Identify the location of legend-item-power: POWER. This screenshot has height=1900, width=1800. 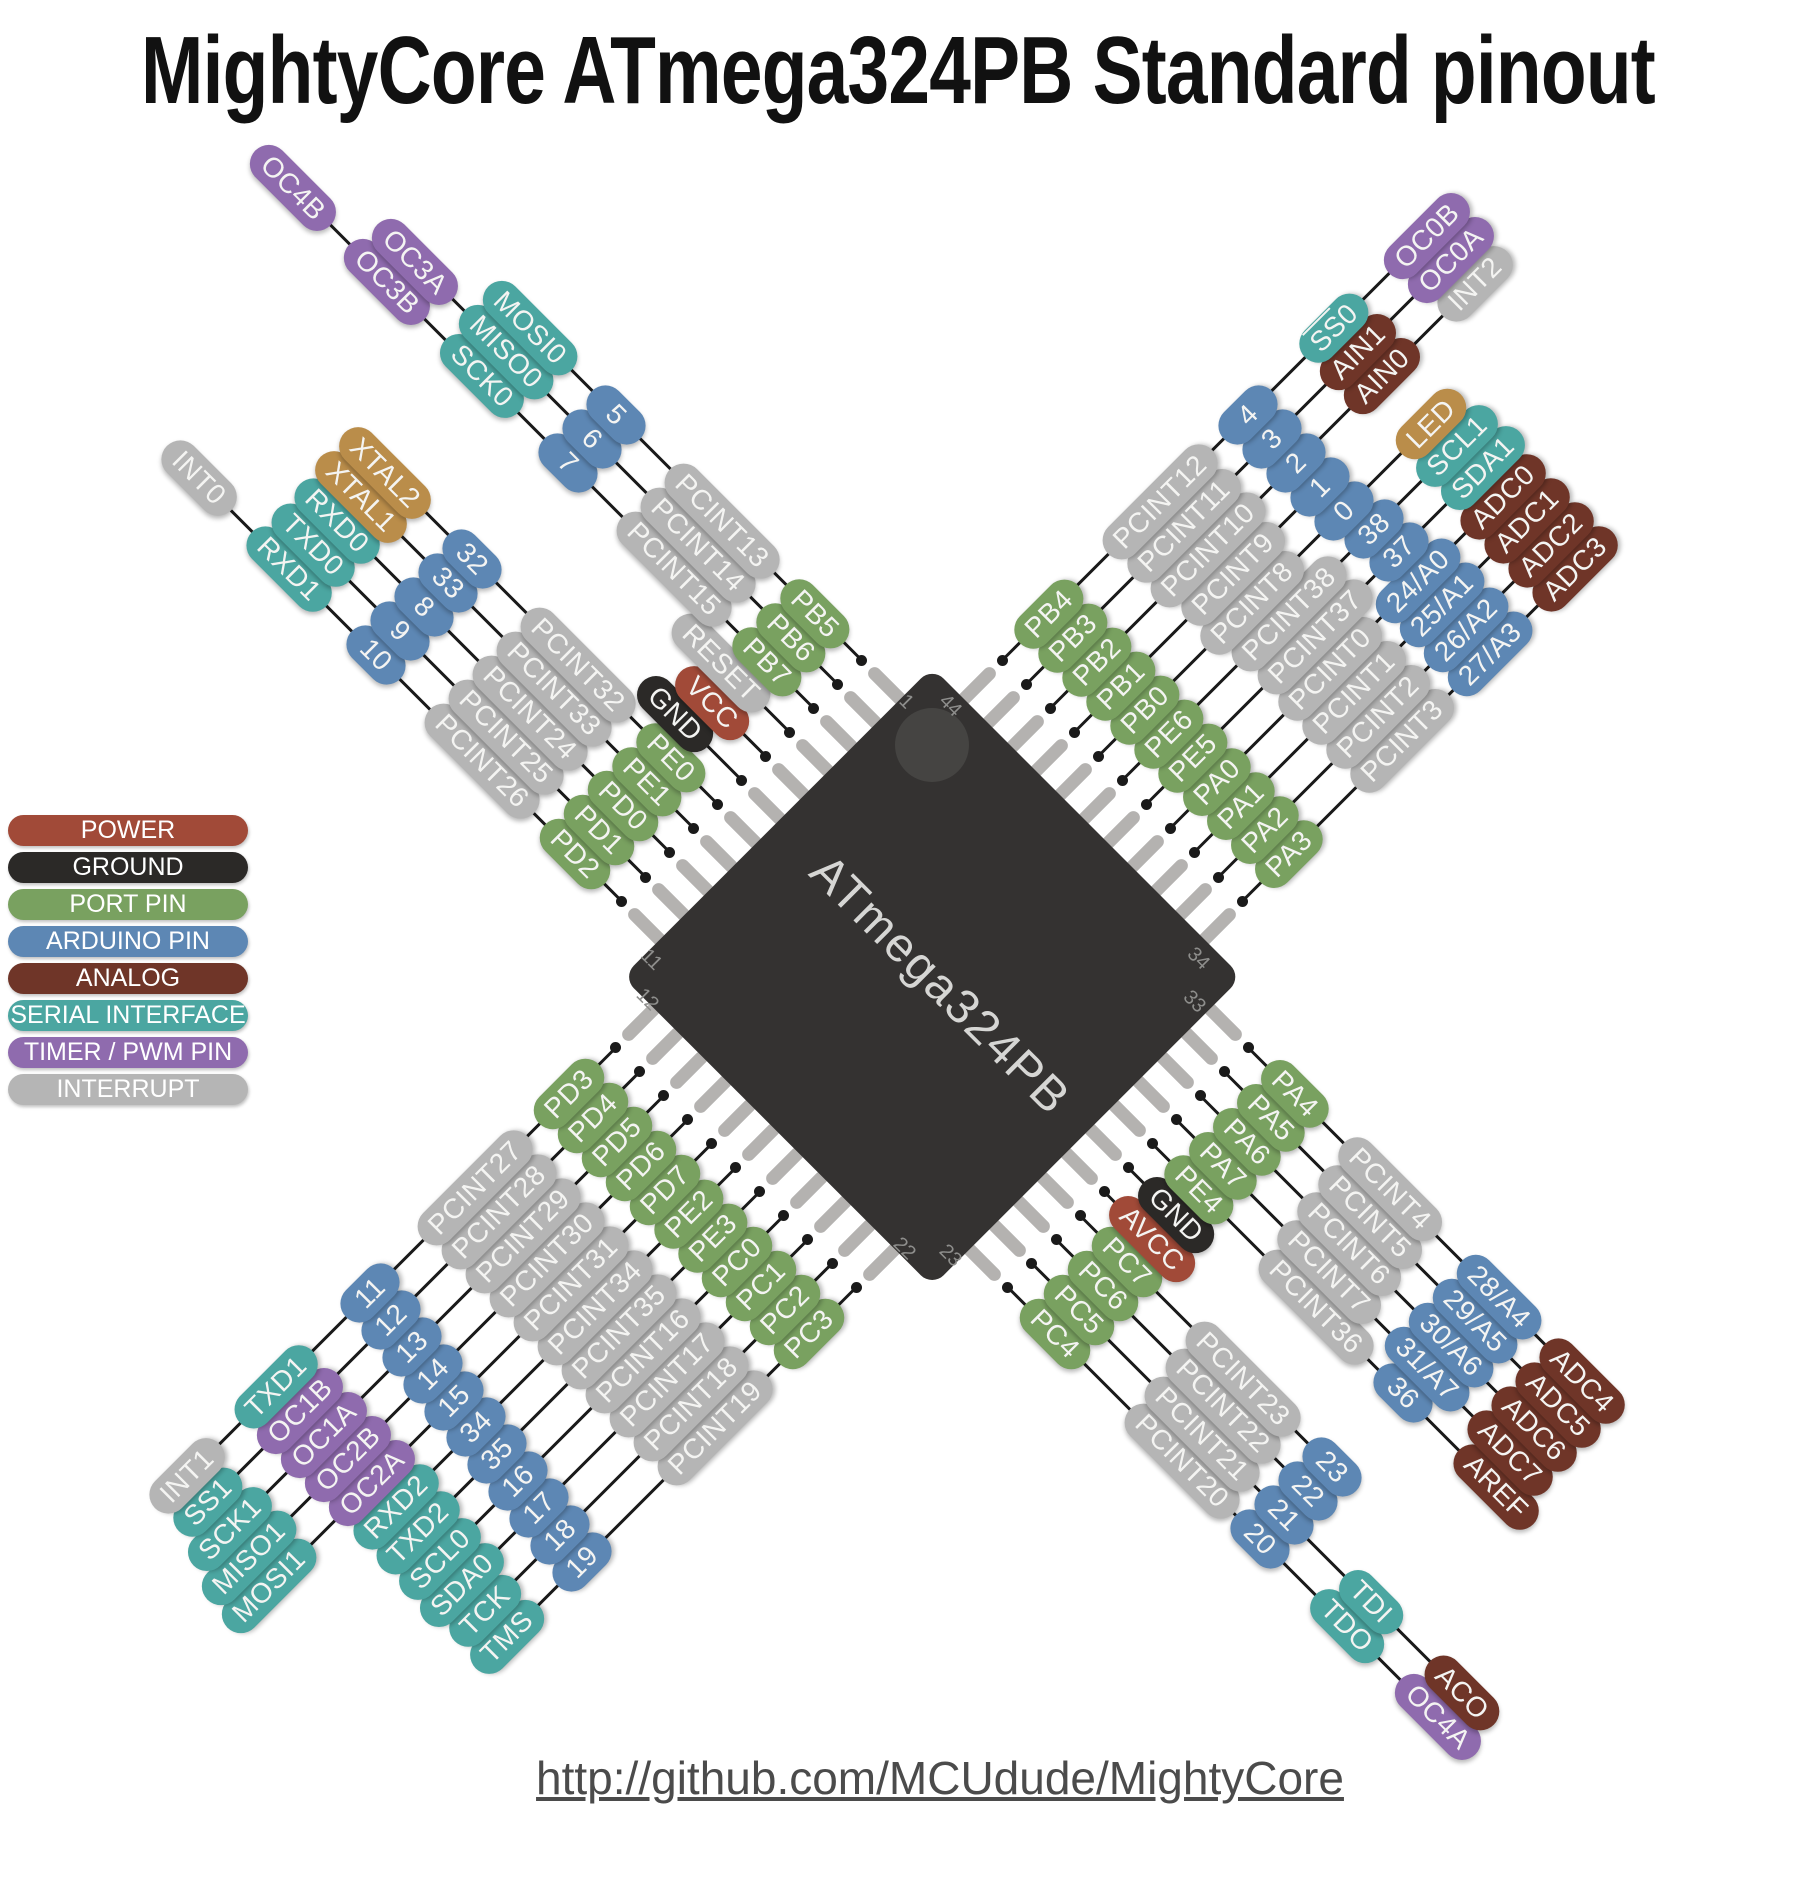
(128, 830).